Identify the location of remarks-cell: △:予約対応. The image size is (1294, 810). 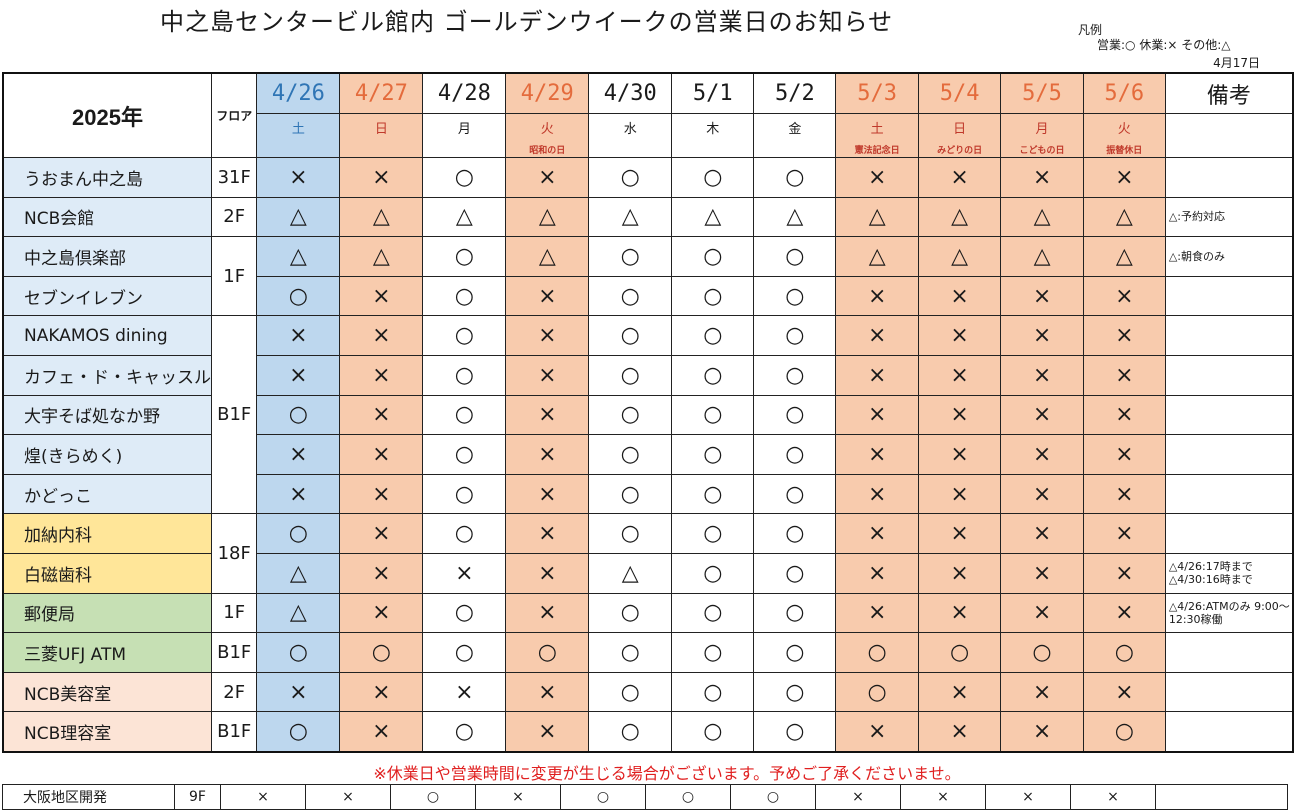
(1229, 217).